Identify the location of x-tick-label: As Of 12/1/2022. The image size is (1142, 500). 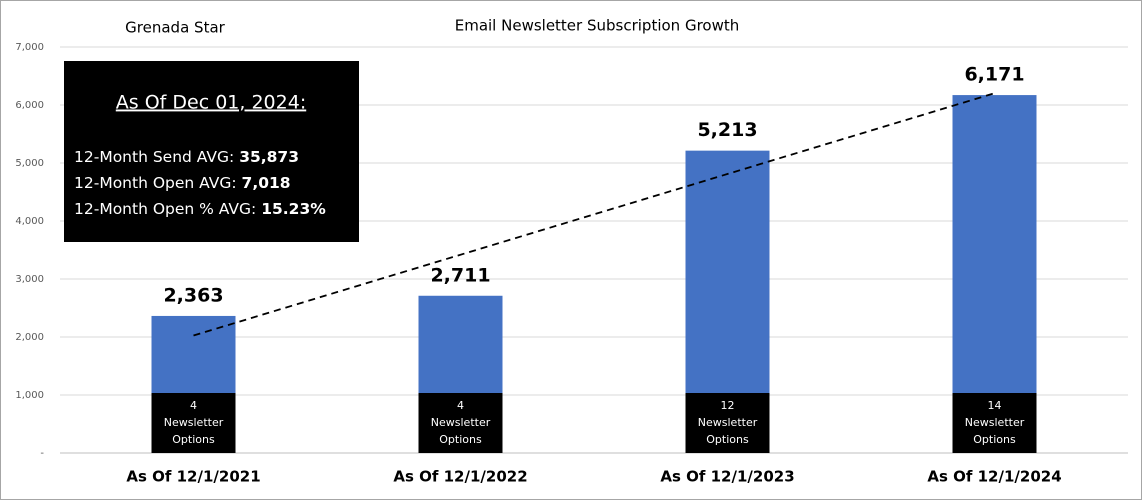
(460, 477).